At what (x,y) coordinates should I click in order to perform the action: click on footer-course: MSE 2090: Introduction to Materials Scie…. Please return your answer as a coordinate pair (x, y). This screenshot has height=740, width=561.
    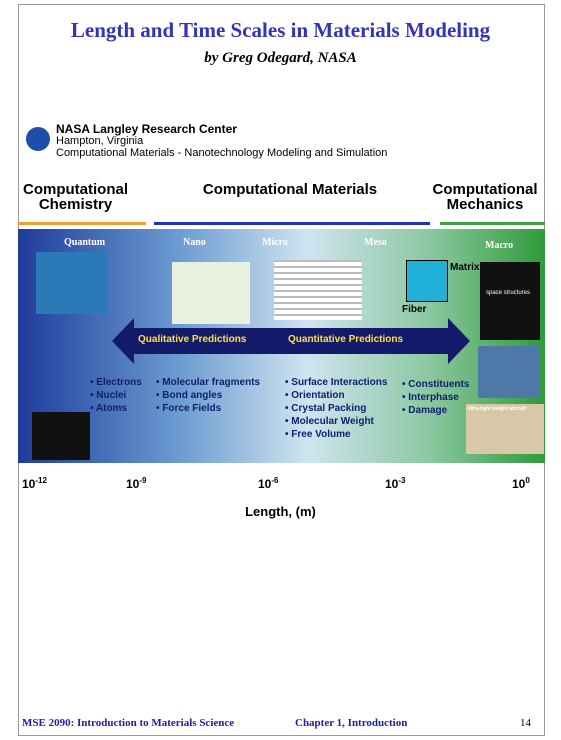
    Looking at the image, I should click on (128, 723).